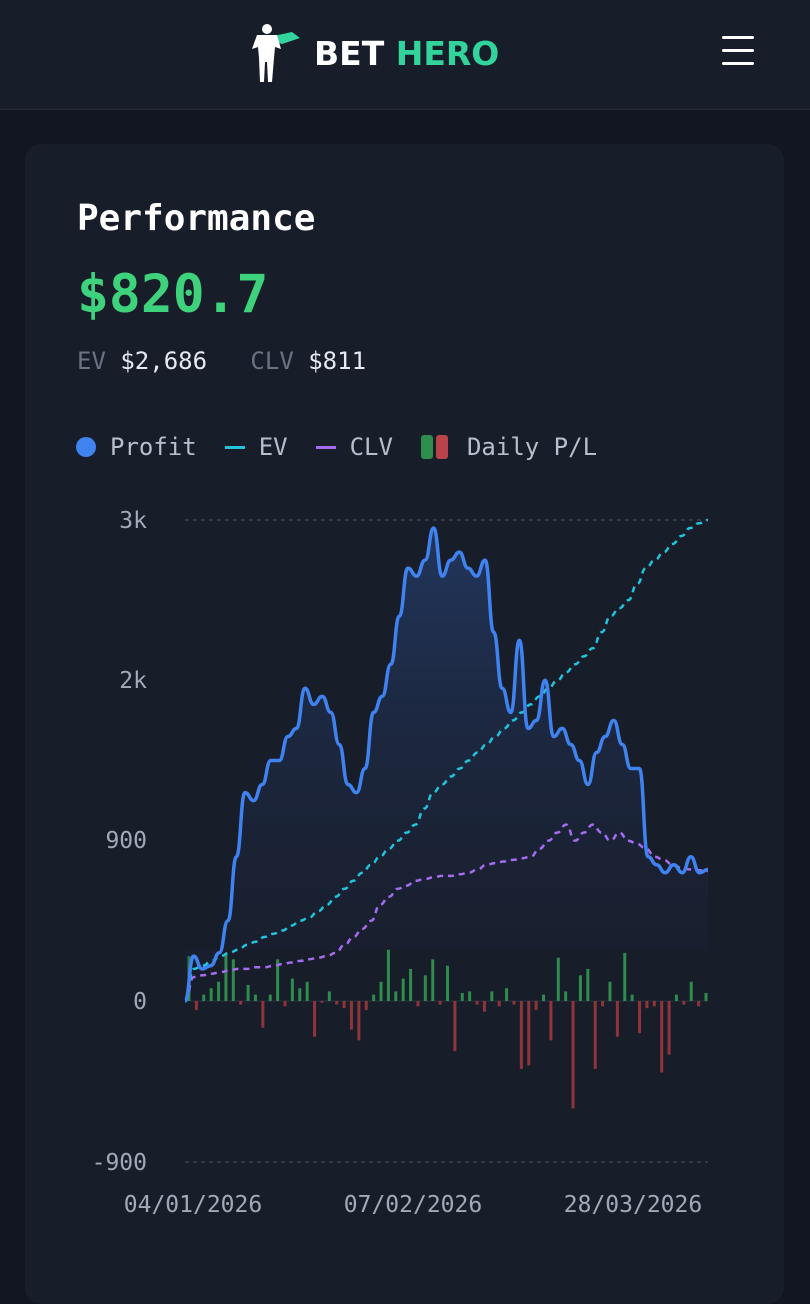 This screenshot has width=810, height=1304. I want to click on ev-label: EV, so click(91, 361).